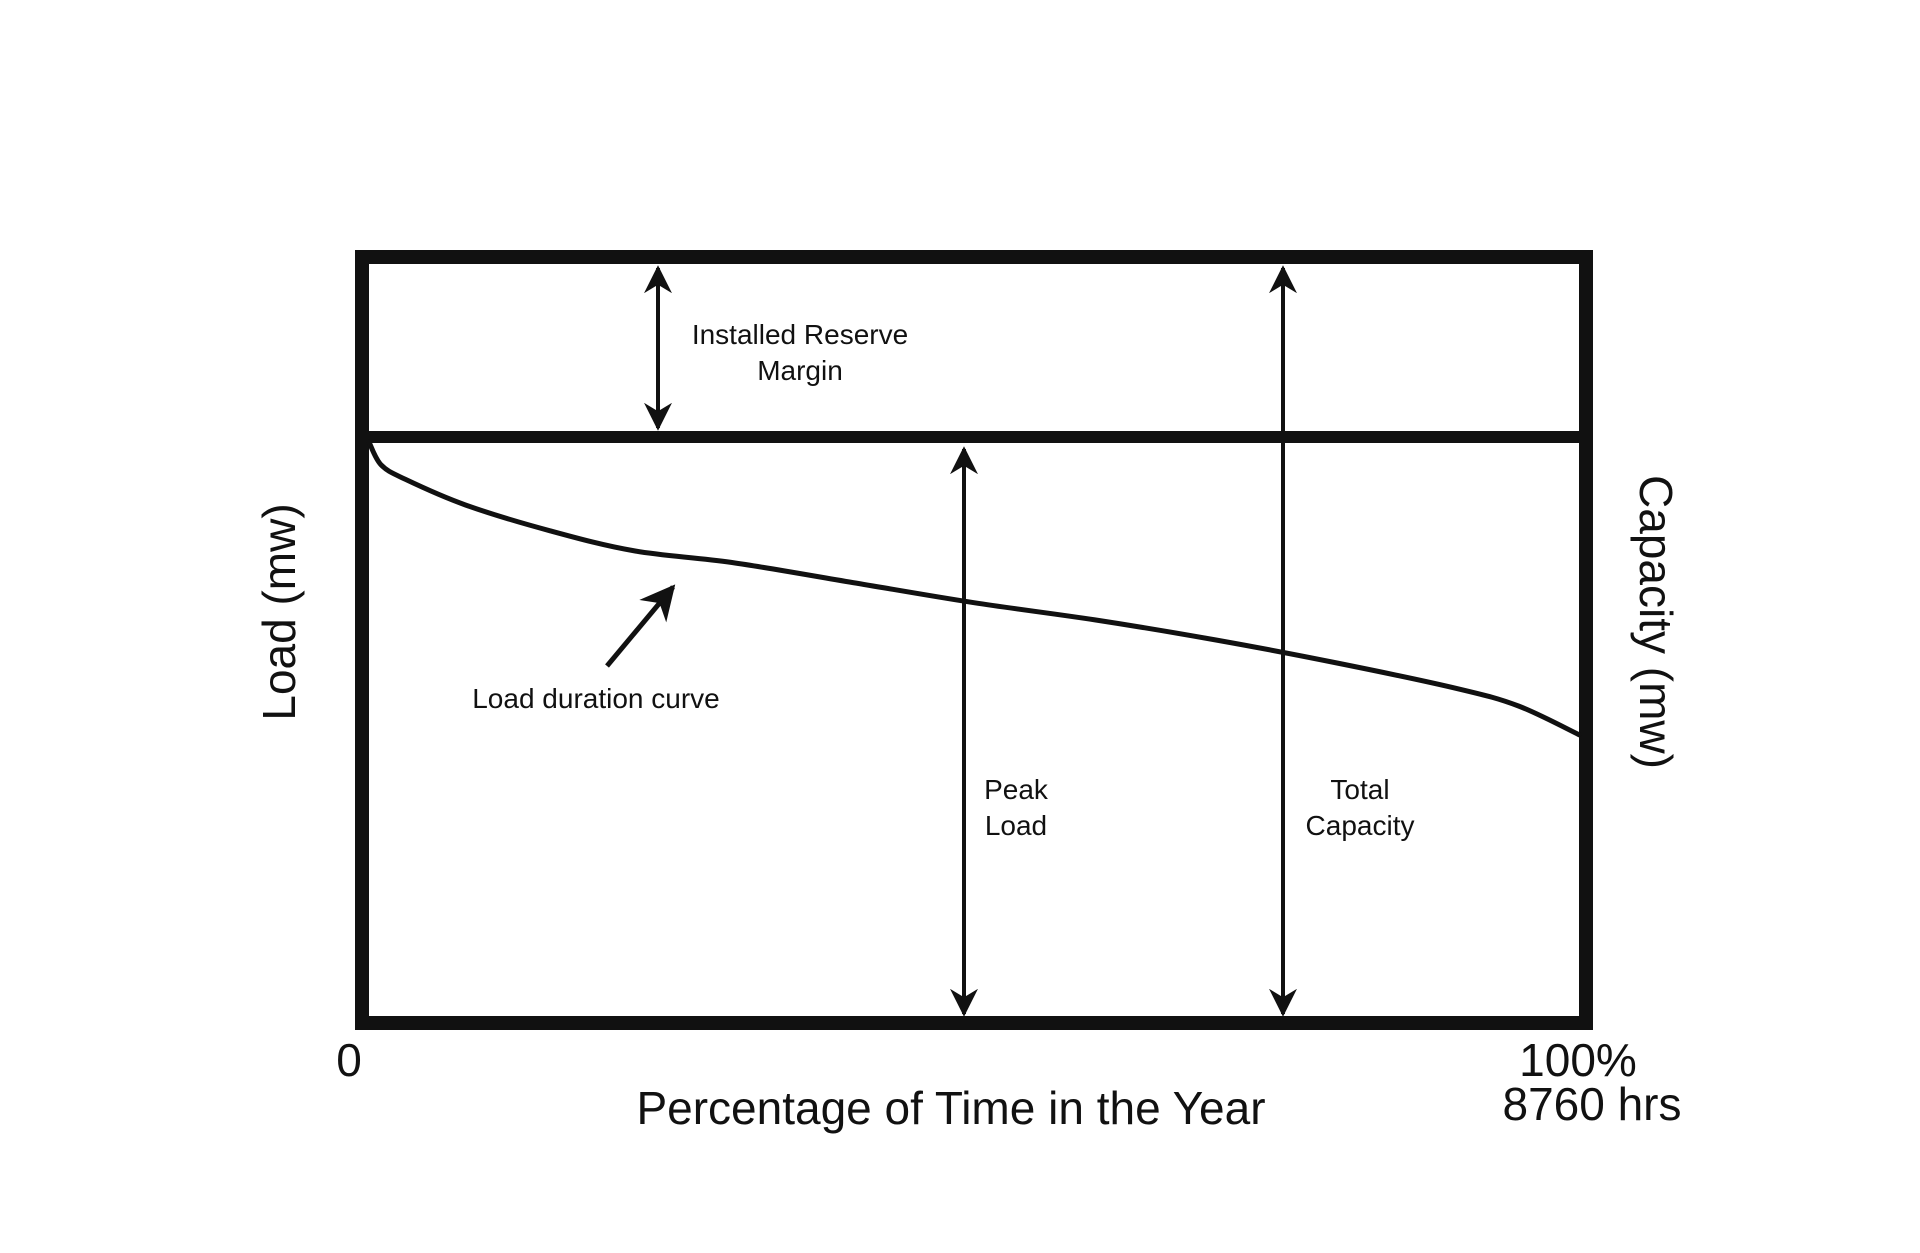  What do you see at coordinates (1578, 1060) in the screenshot?
I see `x-axis-end-percent-label: 100%` at bounding box center [1578, 1060].